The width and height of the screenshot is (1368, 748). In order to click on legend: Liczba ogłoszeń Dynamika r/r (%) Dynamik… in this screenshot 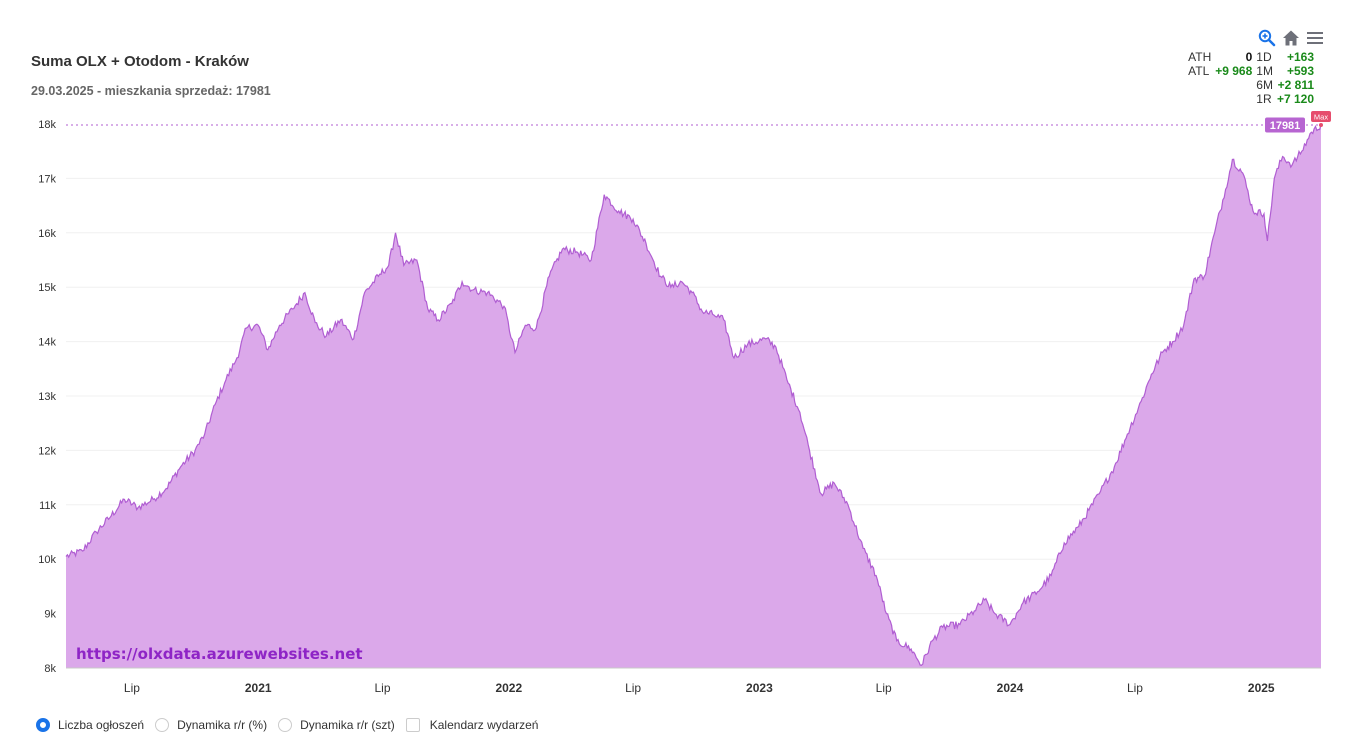, I will do `click(292, 725)`.